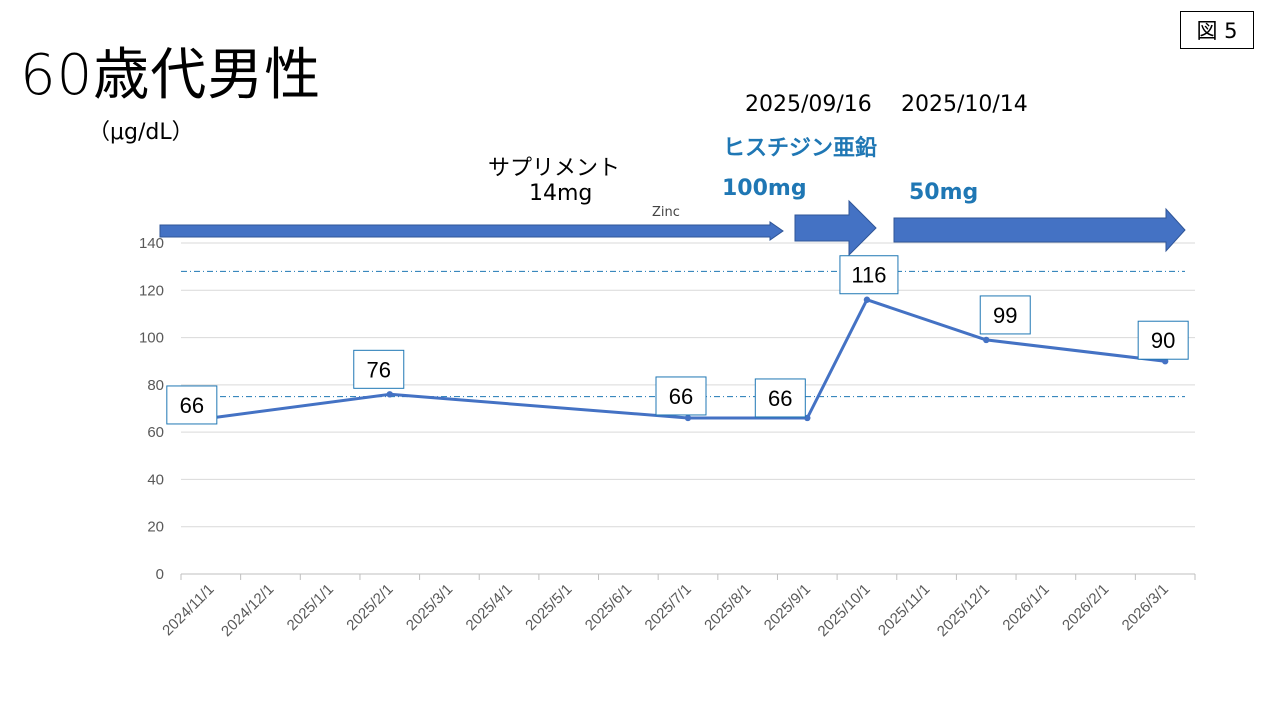 The height and width of the screenshot is (720, 1280). Describe the element at coordinates (668, 607) in the screenshot. I see `x-tick-label: 2025/7/1` at that location.